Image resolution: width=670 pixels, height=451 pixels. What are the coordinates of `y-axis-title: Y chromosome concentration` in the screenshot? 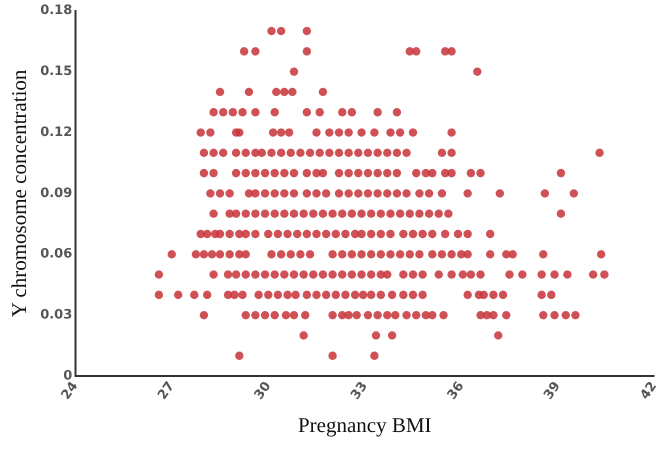 It's located at (19, 193).